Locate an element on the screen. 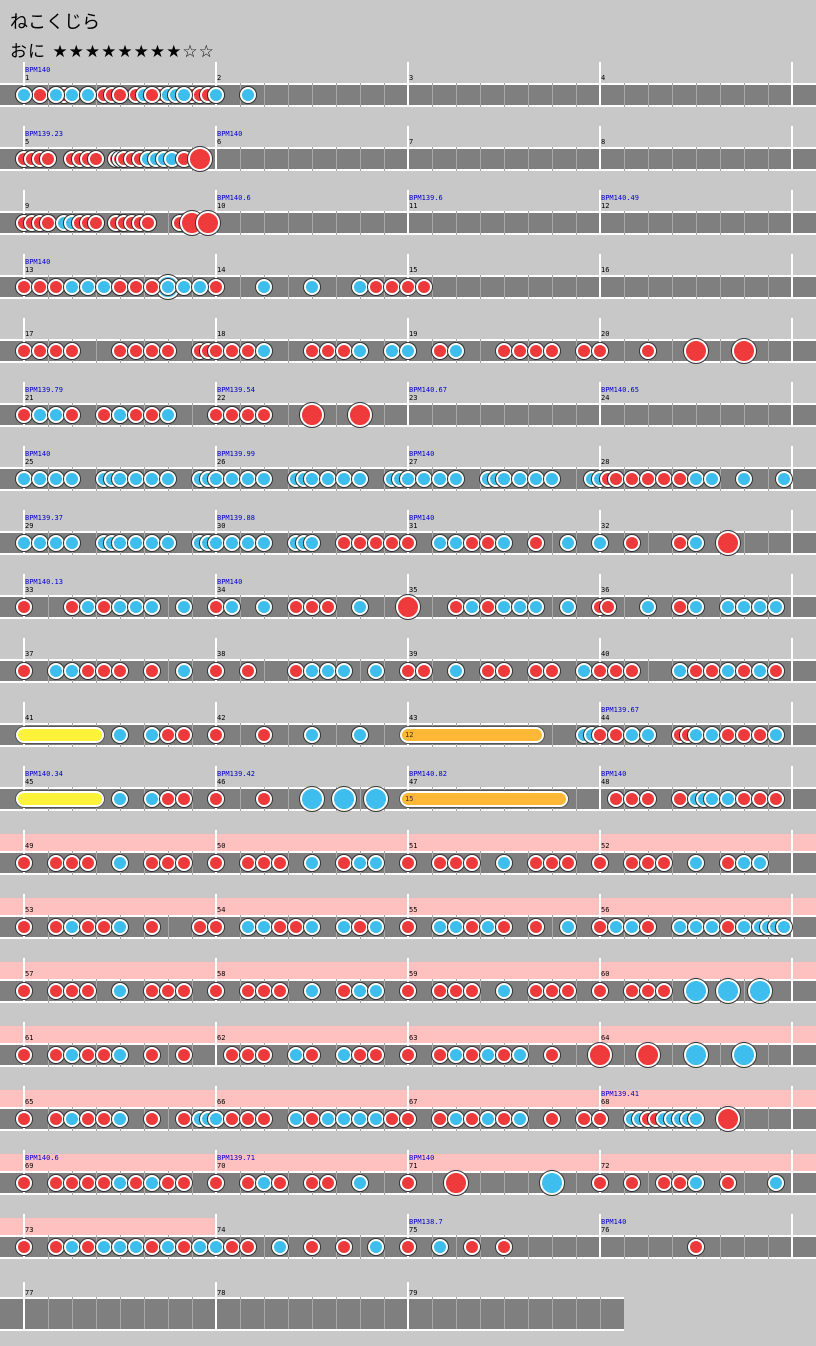  measure-number: 30 is located at coordinates (221, 526).